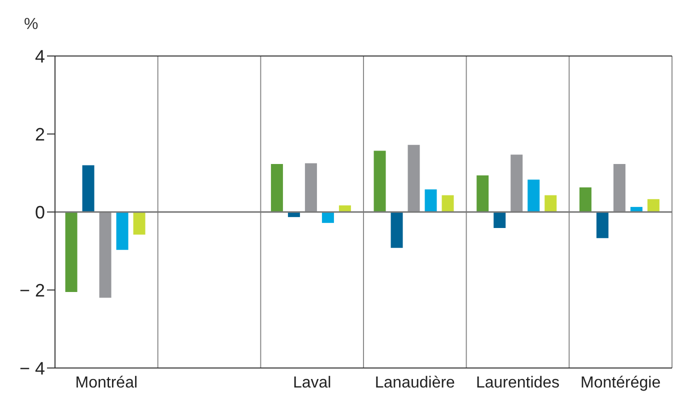  I want to click on x-tick-label: Laval, so click(312, 383).